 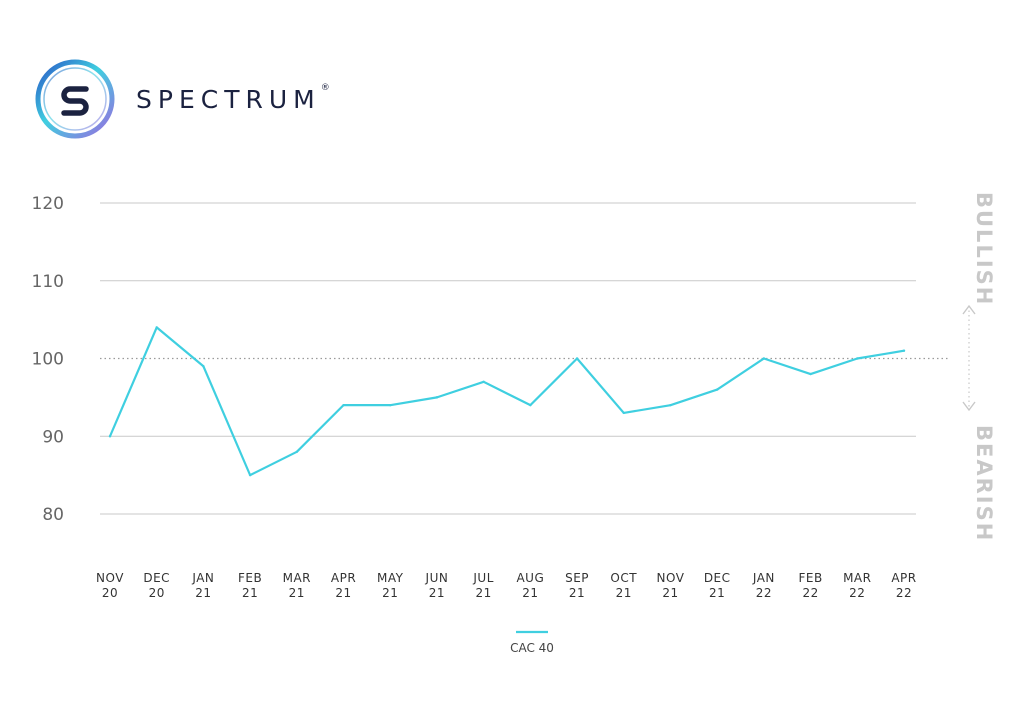 I want to click on y-axis: 80 90 100 110 120, so click(x=48, y=359).